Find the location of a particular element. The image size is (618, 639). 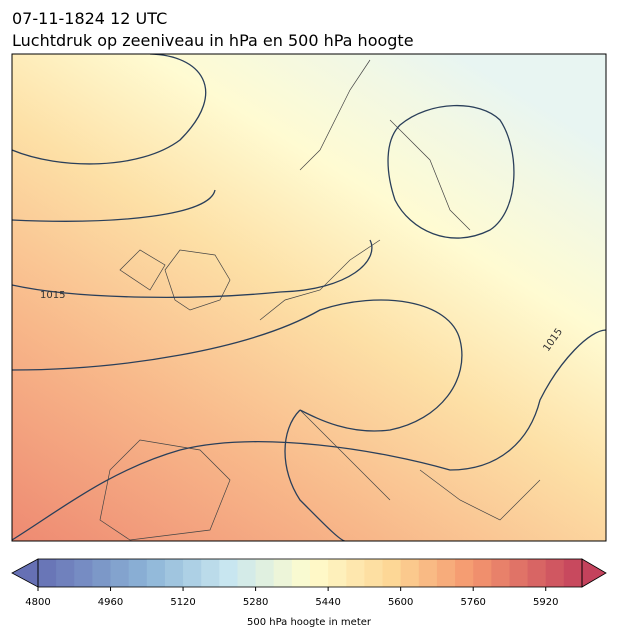

tick-label: 4800 is located at coordinates (37, 602).